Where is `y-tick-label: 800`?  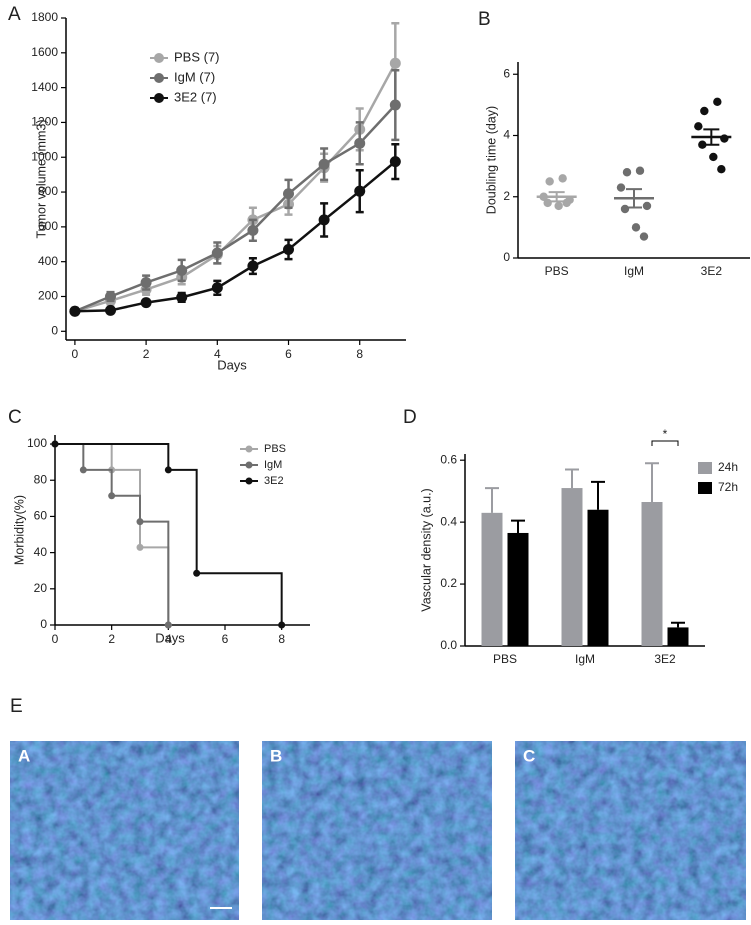 y-tick-label: 800 is located at coordinates (48, 191).